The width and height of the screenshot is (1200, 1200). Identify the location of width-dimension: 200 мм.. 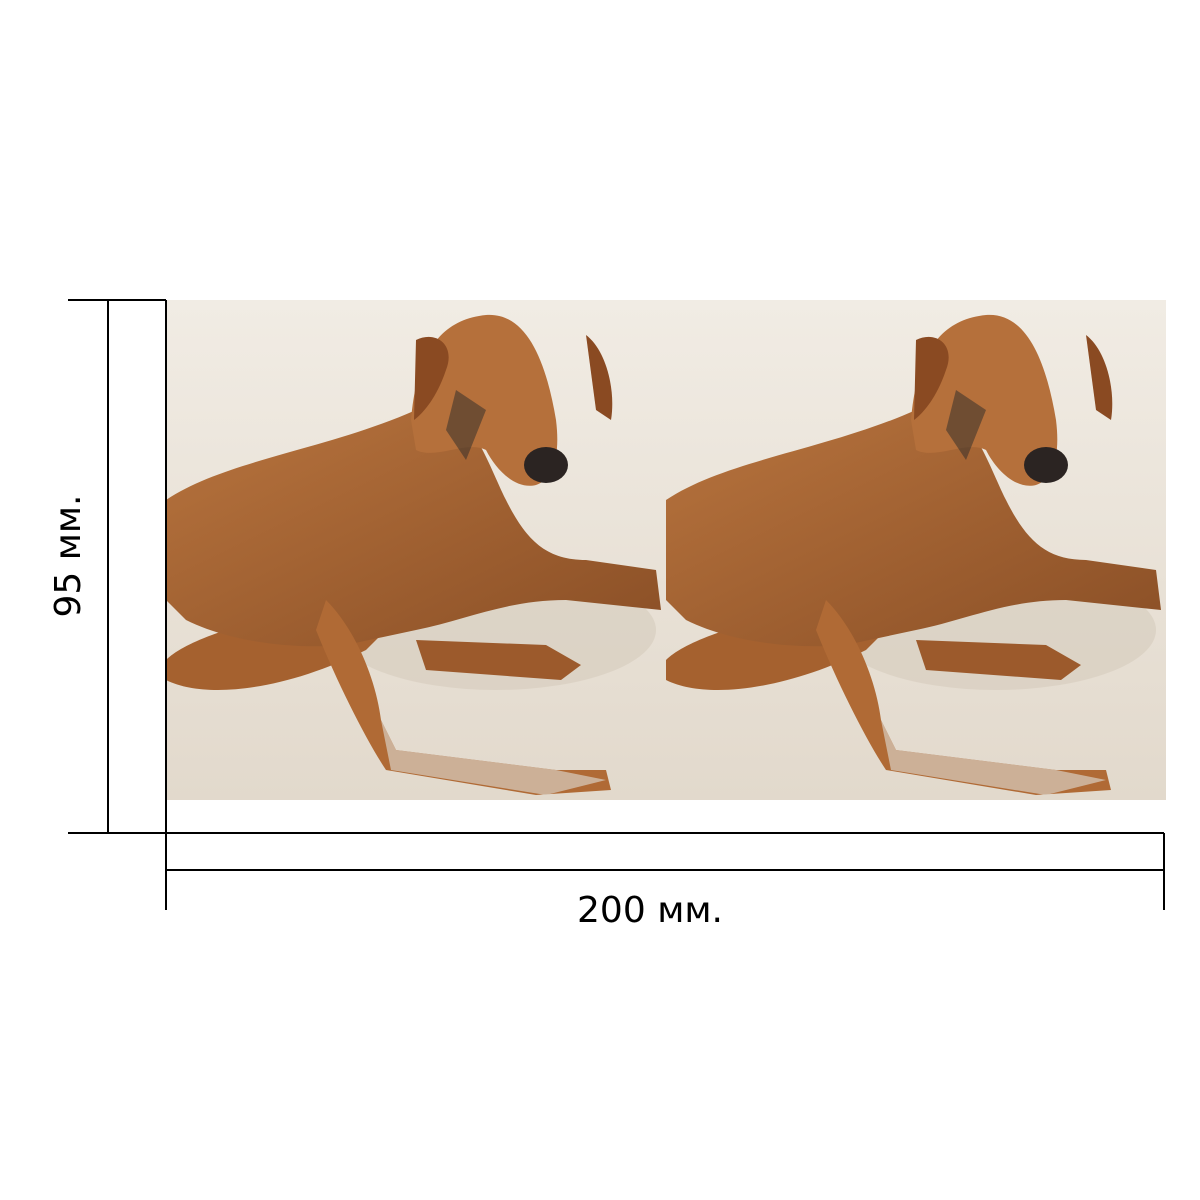
(665, 881).